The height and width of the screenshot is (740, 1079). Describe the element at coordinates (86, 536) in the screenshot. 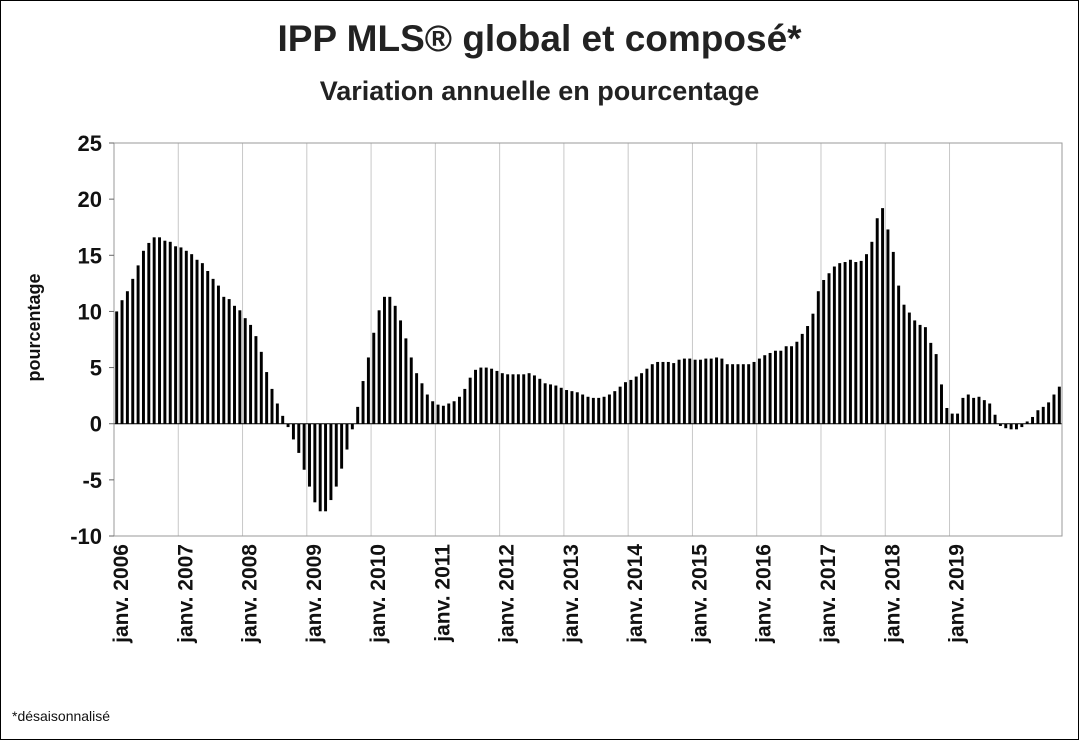

I see `y-tick-label: -10` at that location.